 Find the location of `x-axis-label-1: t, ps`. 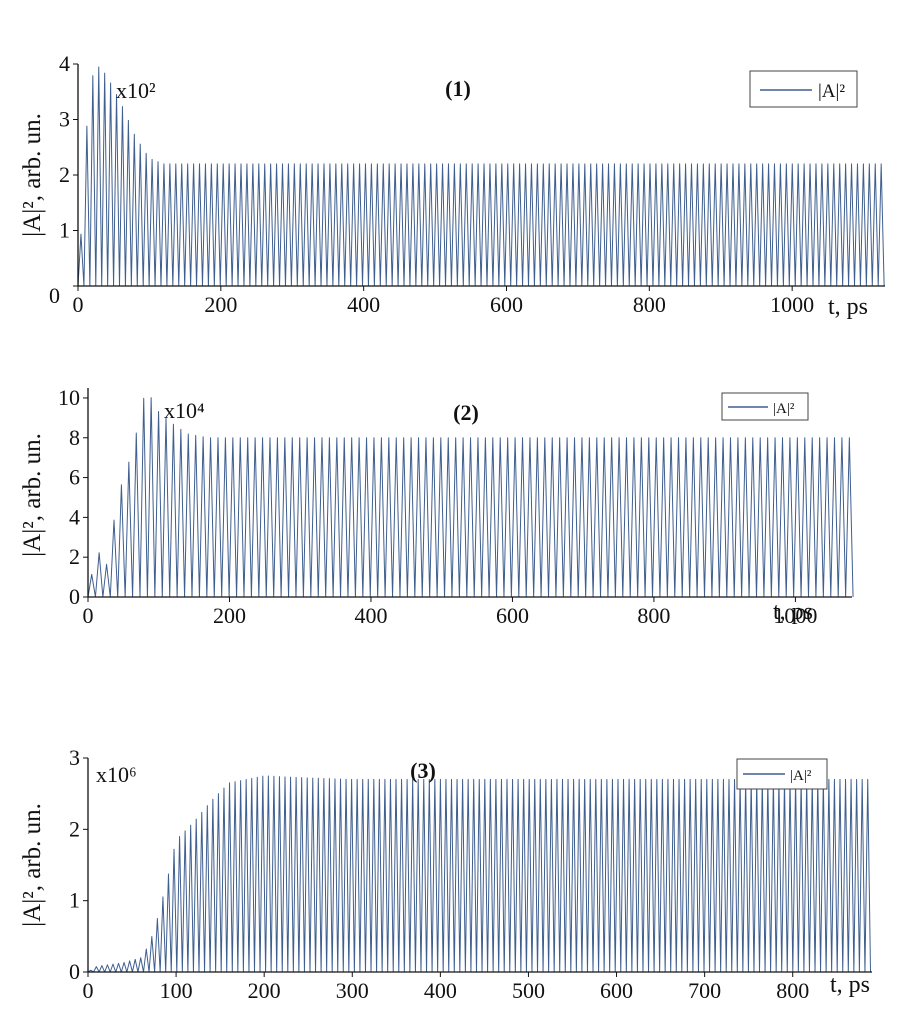

x-axis-label-1: t, ps is located at coordinates (848, 307).